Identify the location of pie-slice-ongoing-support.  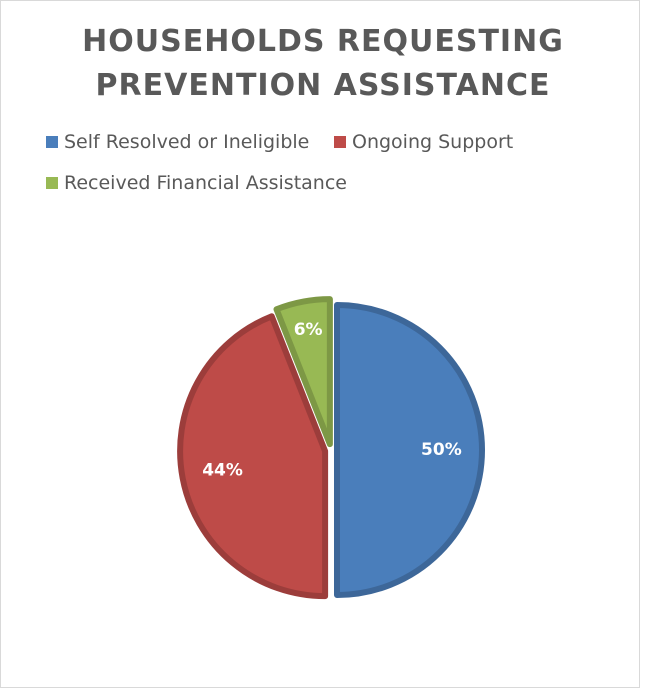
(253, 456).